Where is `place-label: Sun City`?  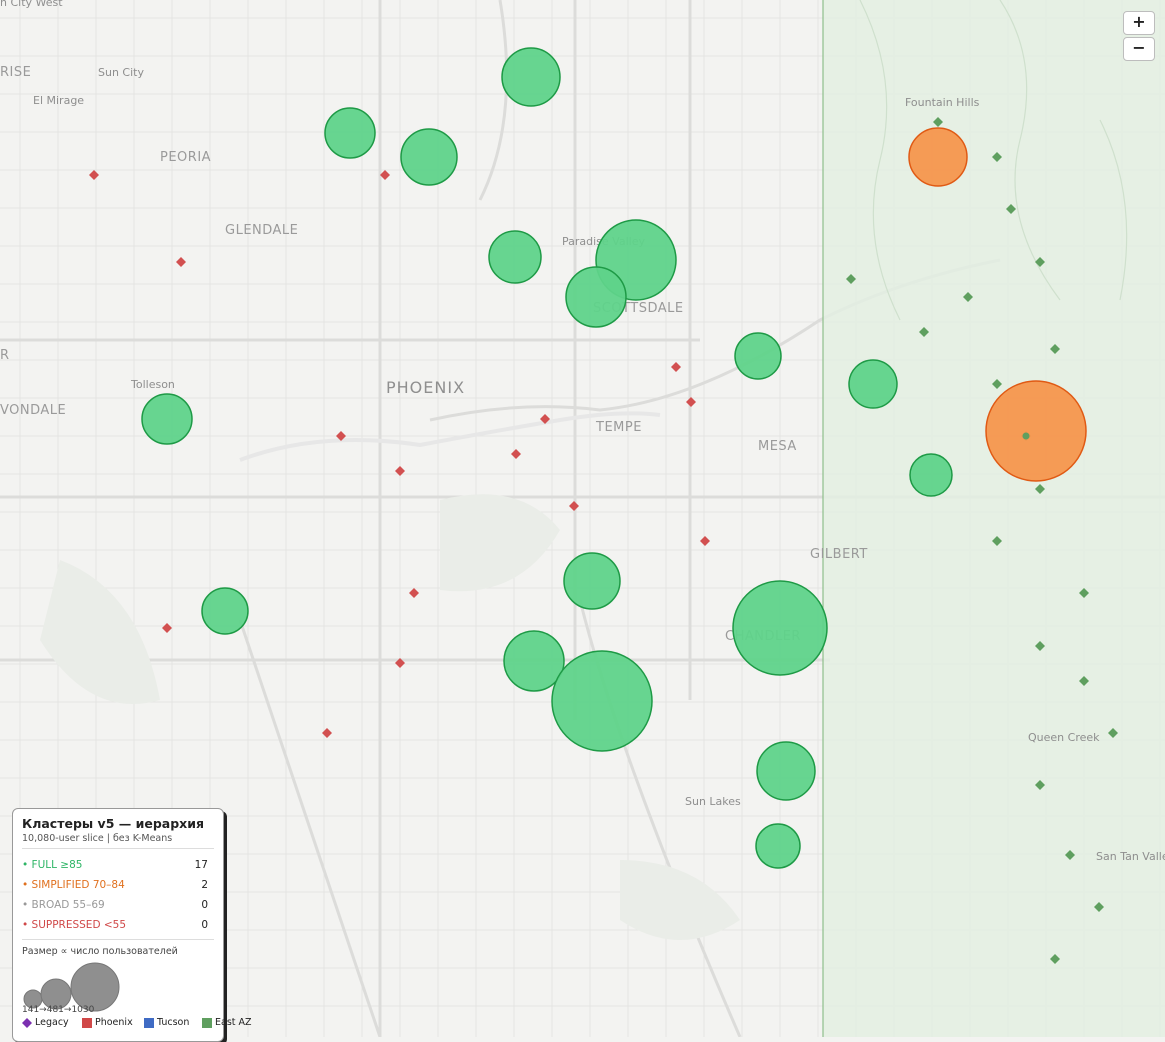 place-label: Sun City is located at coordinates (121, 72).